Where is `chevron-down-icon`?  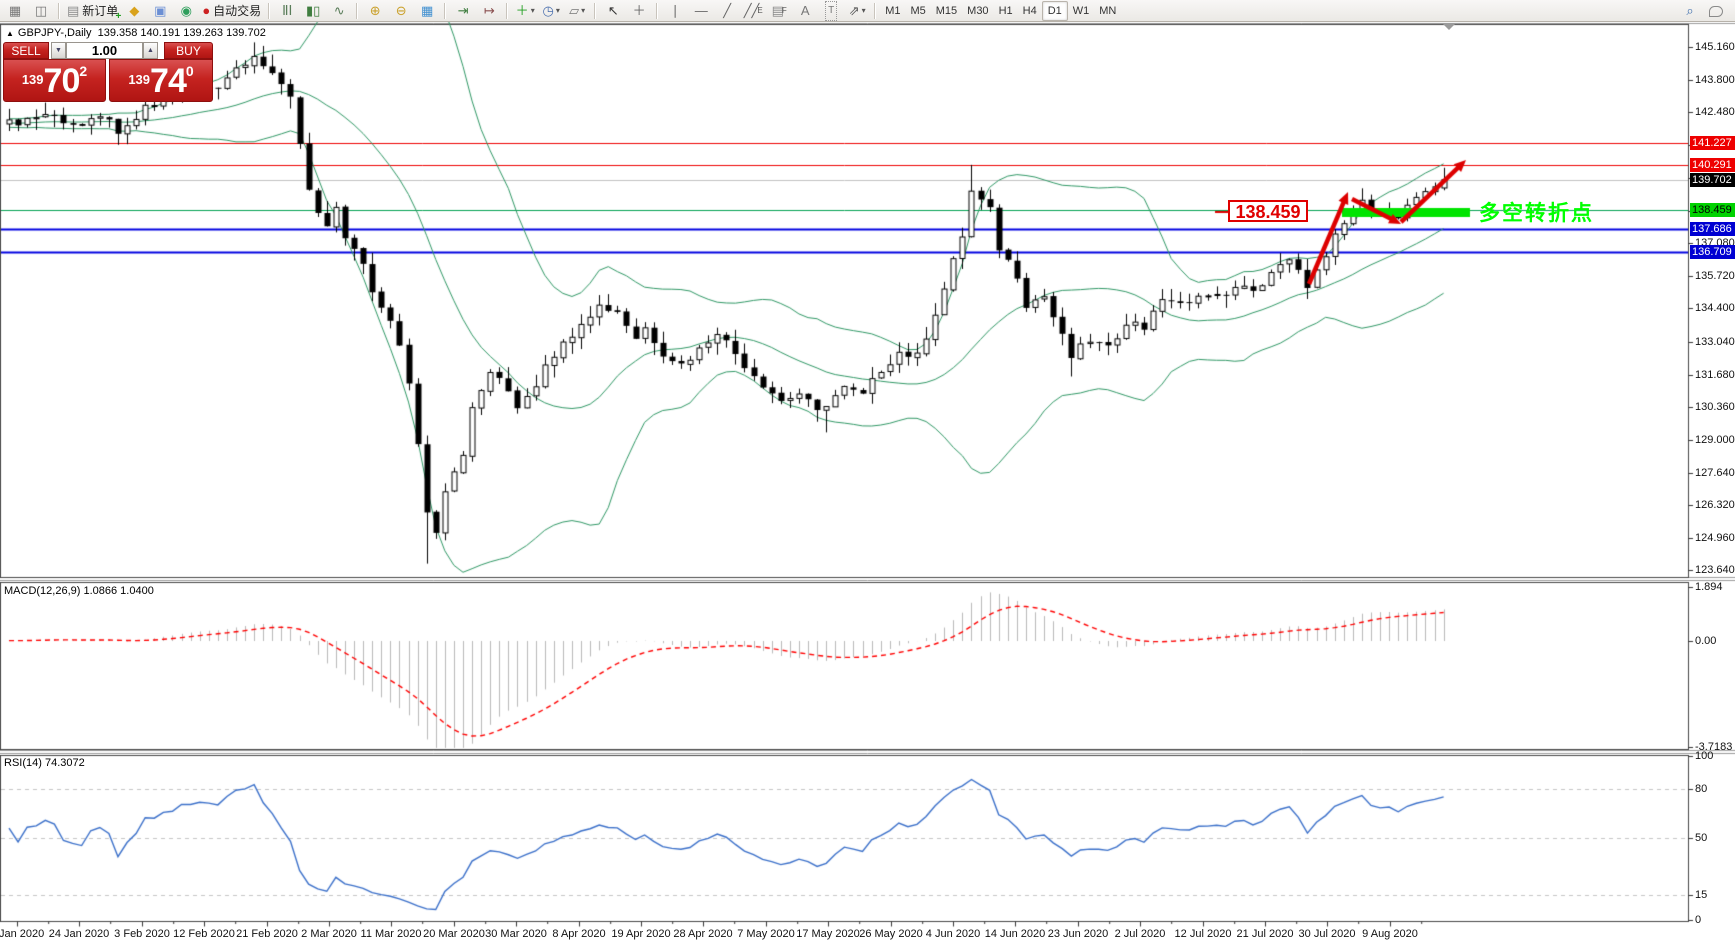
chevron-down-icon is located at coordinates (1449, 27).